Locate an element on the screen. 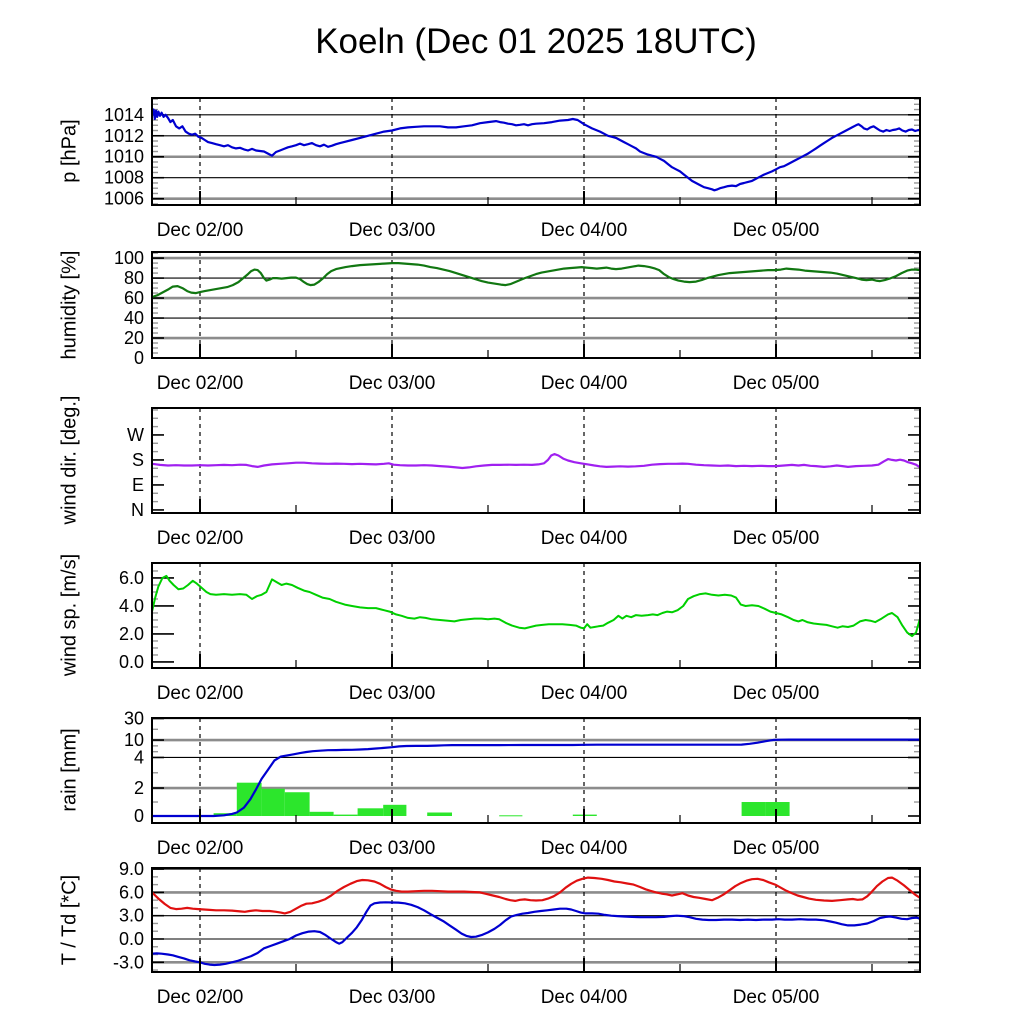  y-tick-label: 9.0 is located at coordinates (131, 869).